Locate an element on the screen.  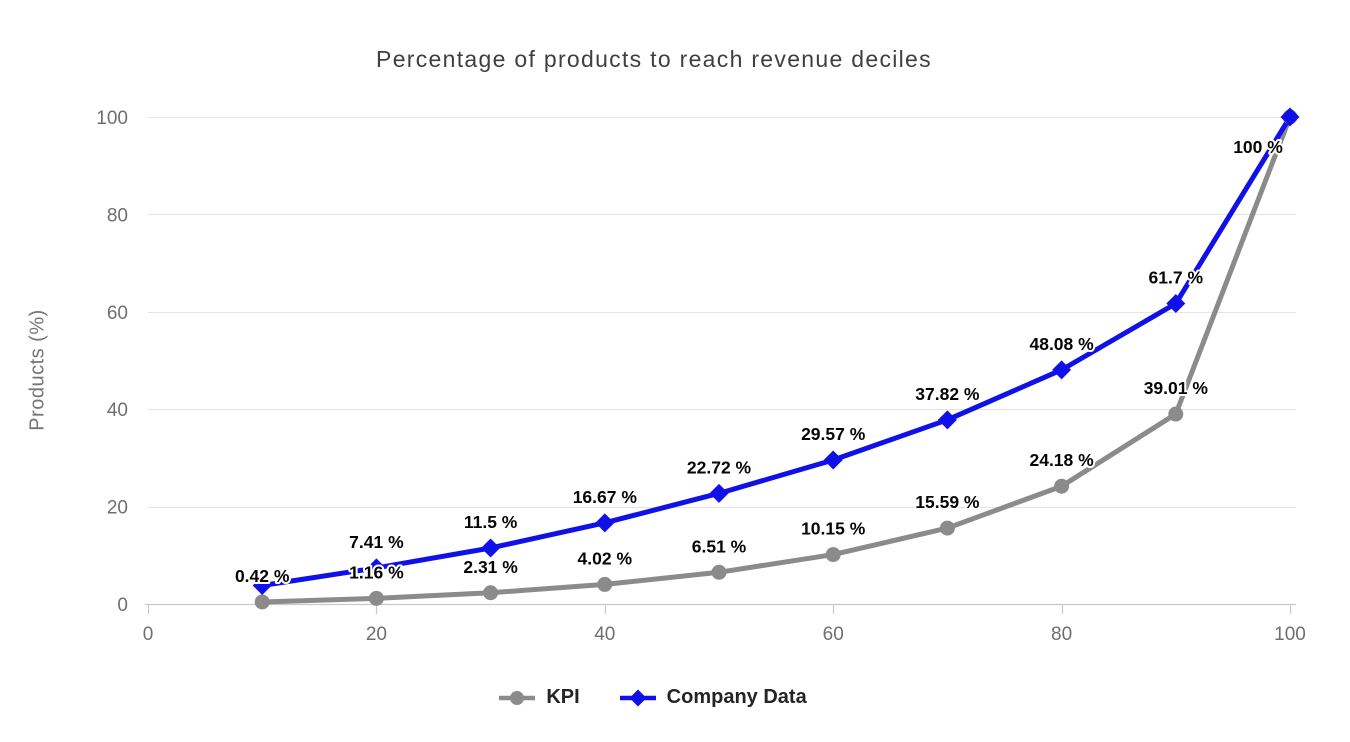
data-label: 0.42 % is located at coordinates (262, 576).